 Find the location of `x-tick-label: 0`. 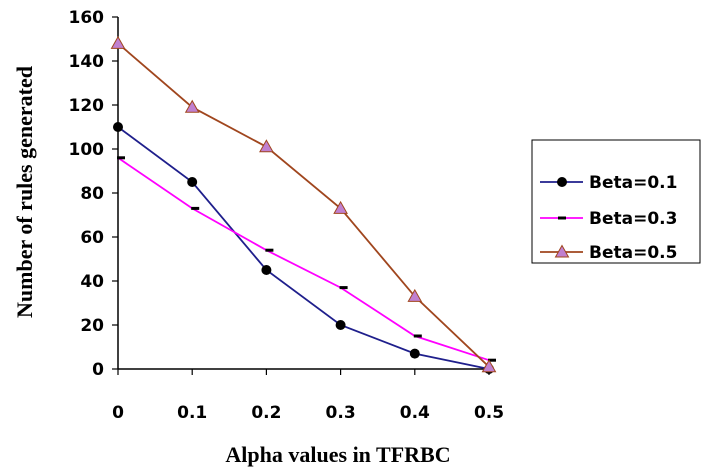

x-tick-label: 0 is located at coordinates (118, 413).